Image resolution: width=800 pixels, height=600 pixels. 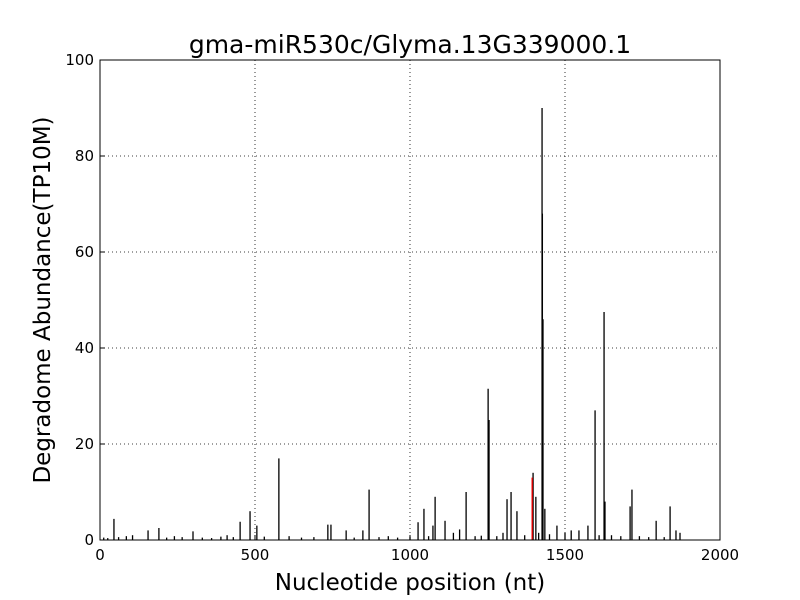 I want to click on x-tick-label: 500, so click(x=255, y=555).